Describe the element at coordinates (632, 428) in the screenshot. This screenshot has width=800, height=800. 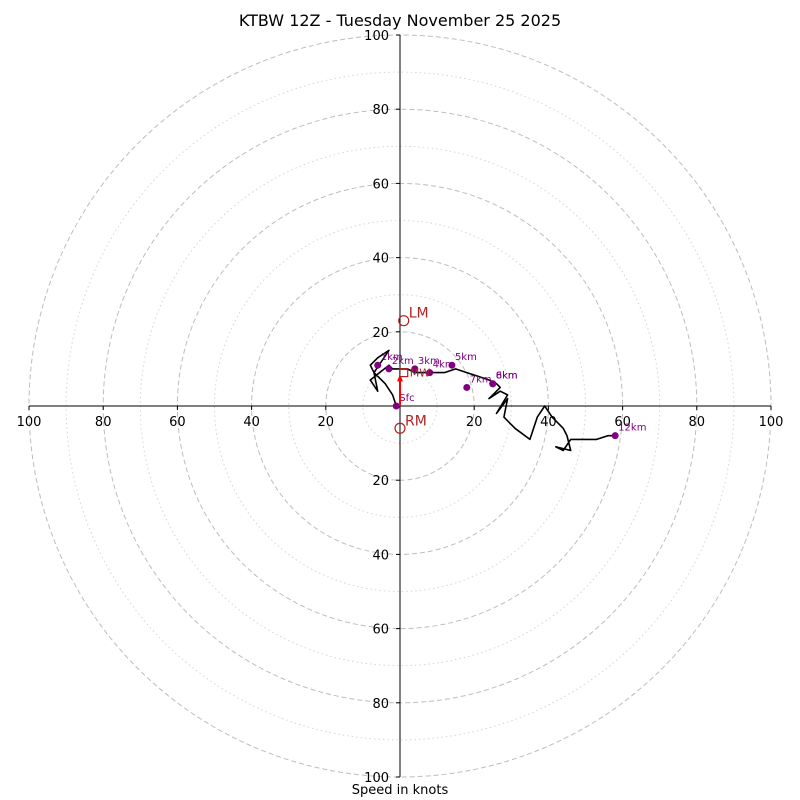
I see `marker-label-12km: 12km` at that location.